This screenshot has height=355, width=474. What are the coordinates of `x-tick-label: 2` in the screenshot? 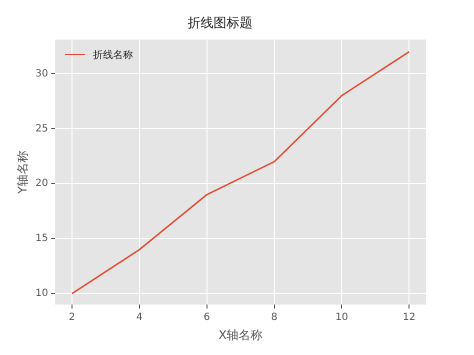 It's located at (72, 318).